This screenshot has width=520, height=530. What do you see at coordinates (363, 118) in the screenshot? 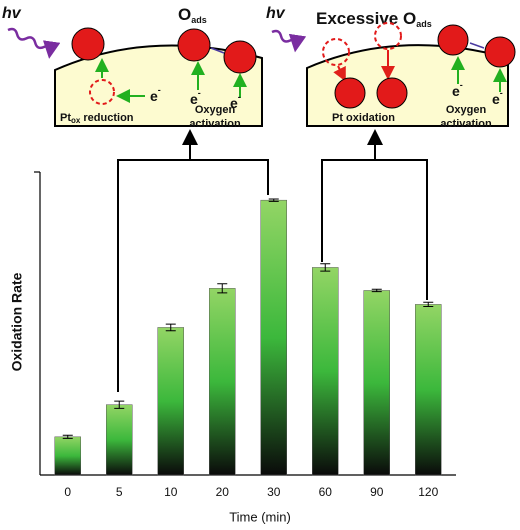
I see `caption: Pt oxidation` at bounding box center [363, 118].